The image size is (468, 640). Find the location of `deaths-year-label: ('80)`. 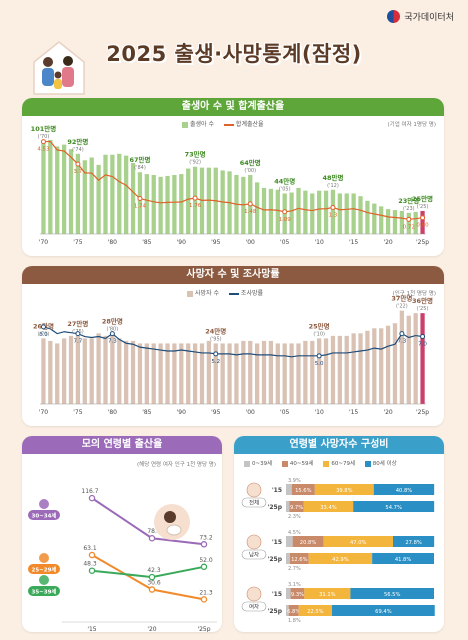

deaths-year-label: ('80) is located at coordinates (113, 329).